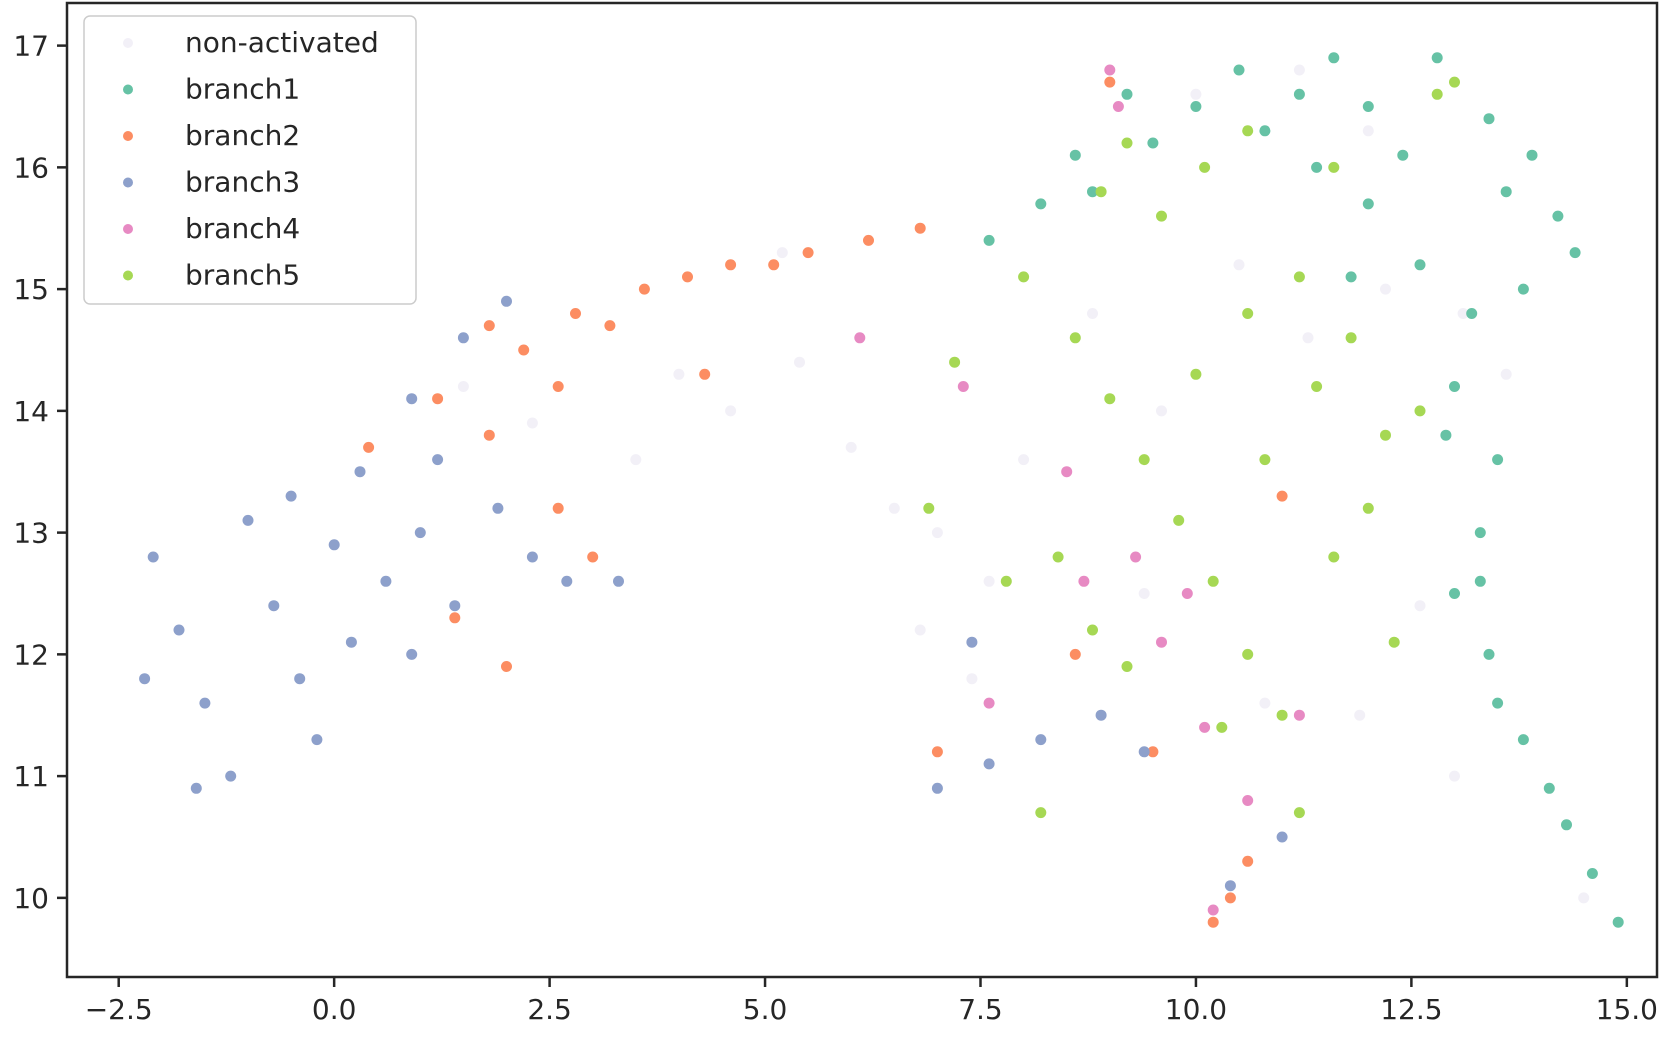  I want to click on y-tick-label: 15, so click(31, 289).